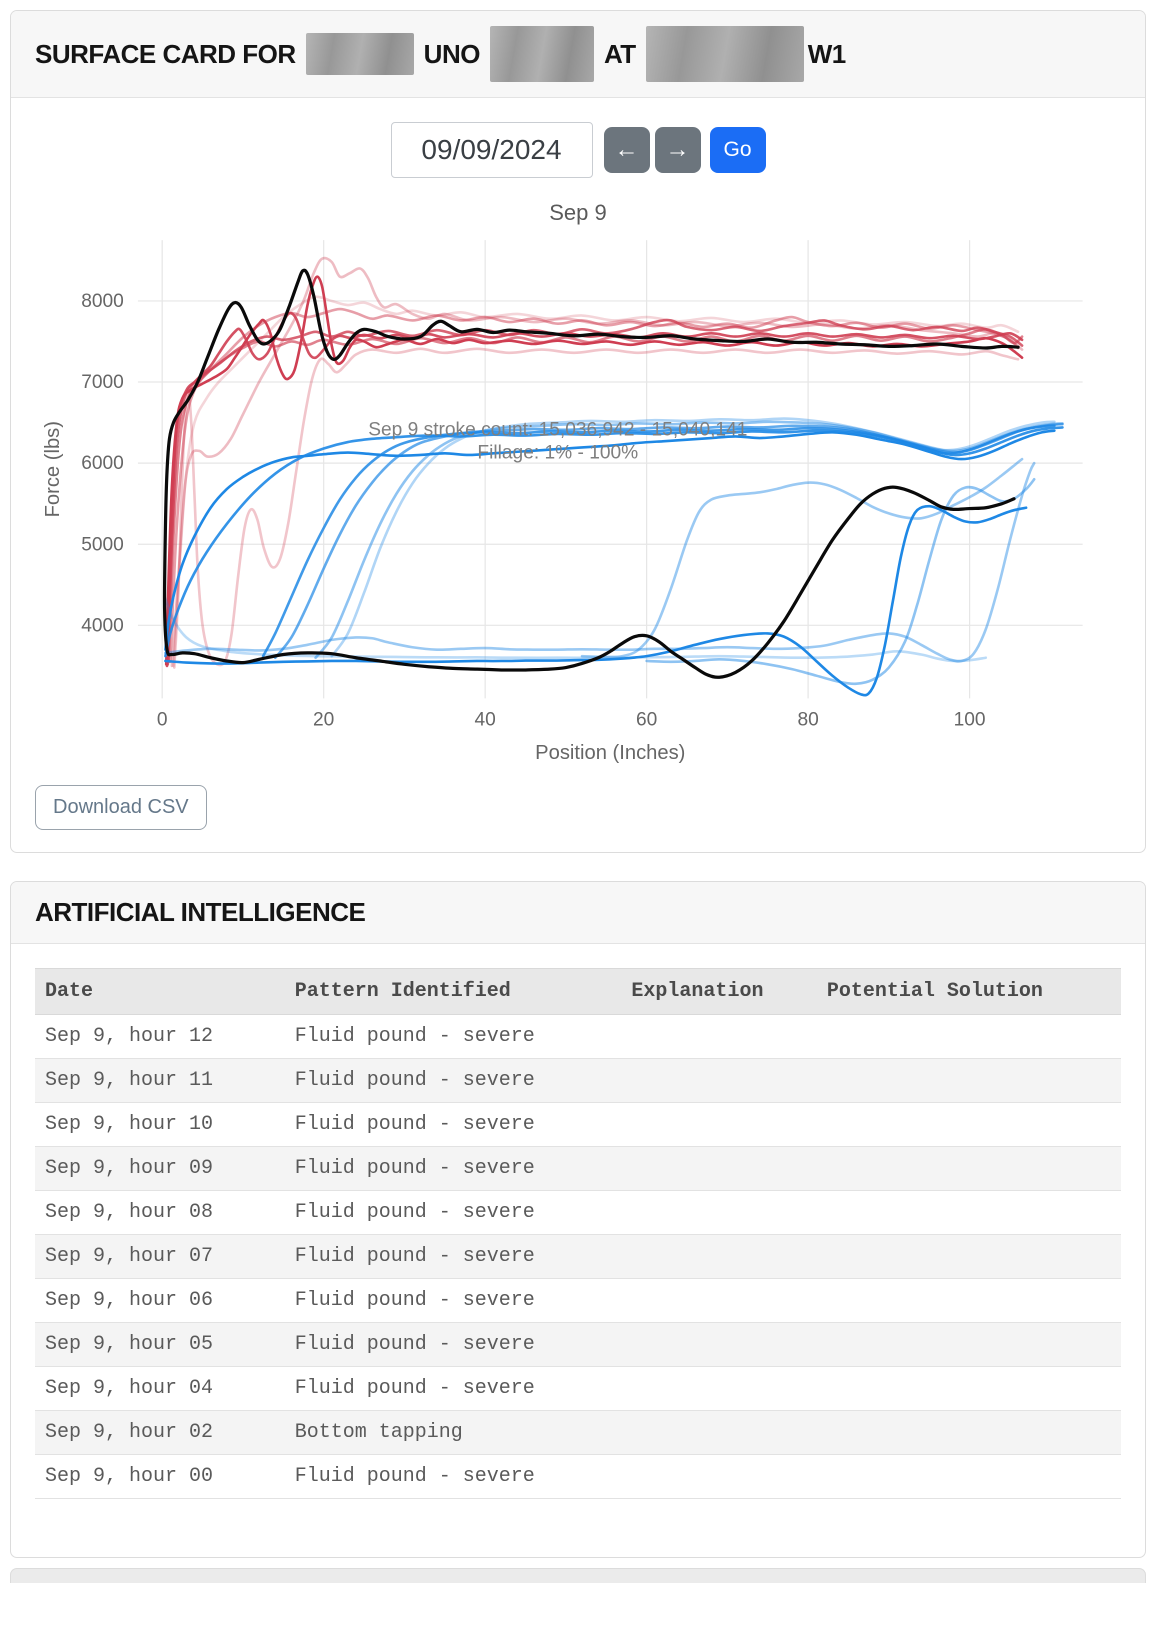  I want to click on x-tick-label: 80, so click(807, 720).